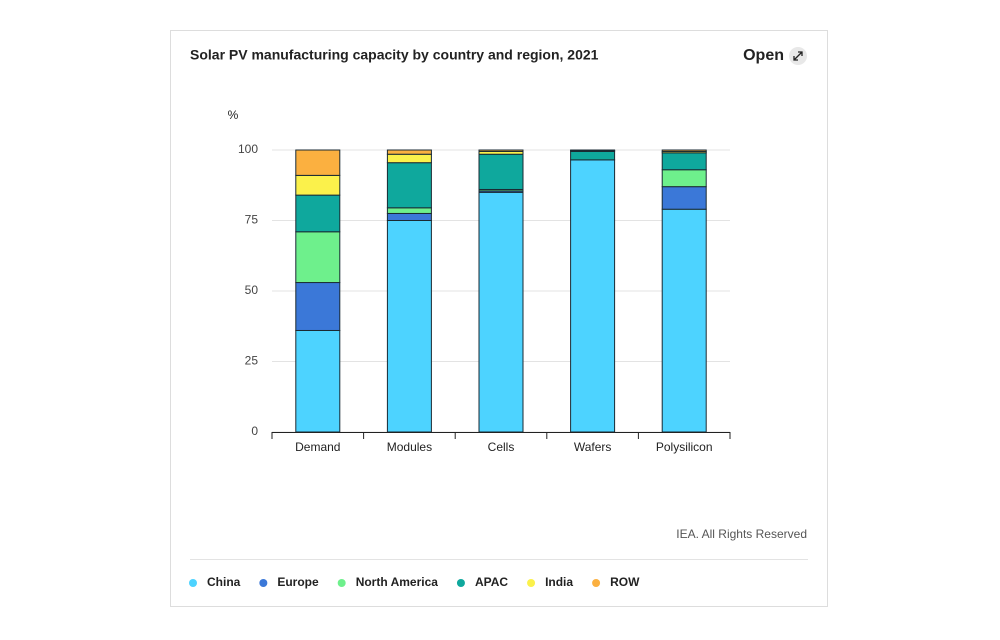  Describe the element at coordinates (298, 582) in the screenshot. I see `legend-label: Europe` at that location.